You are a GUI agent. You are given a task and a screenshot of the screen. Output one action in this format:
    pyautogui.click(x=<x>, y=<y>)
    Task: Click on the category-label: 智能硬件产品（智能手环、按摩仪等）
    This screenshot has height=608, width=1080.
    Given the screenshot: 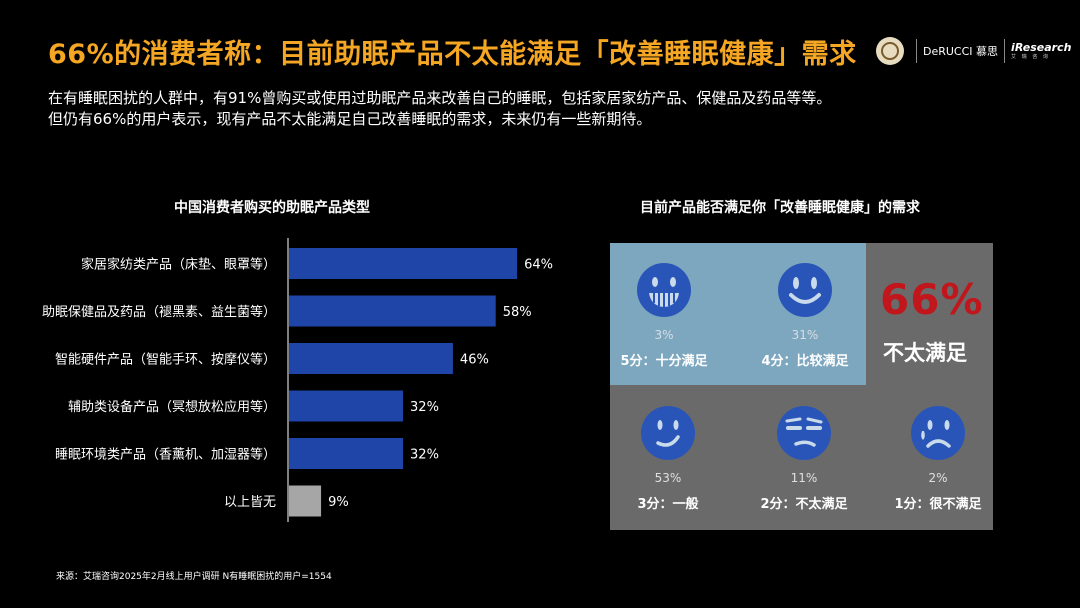 What is the action you would take?
    pyautogui.click(x=165, y=360)
    